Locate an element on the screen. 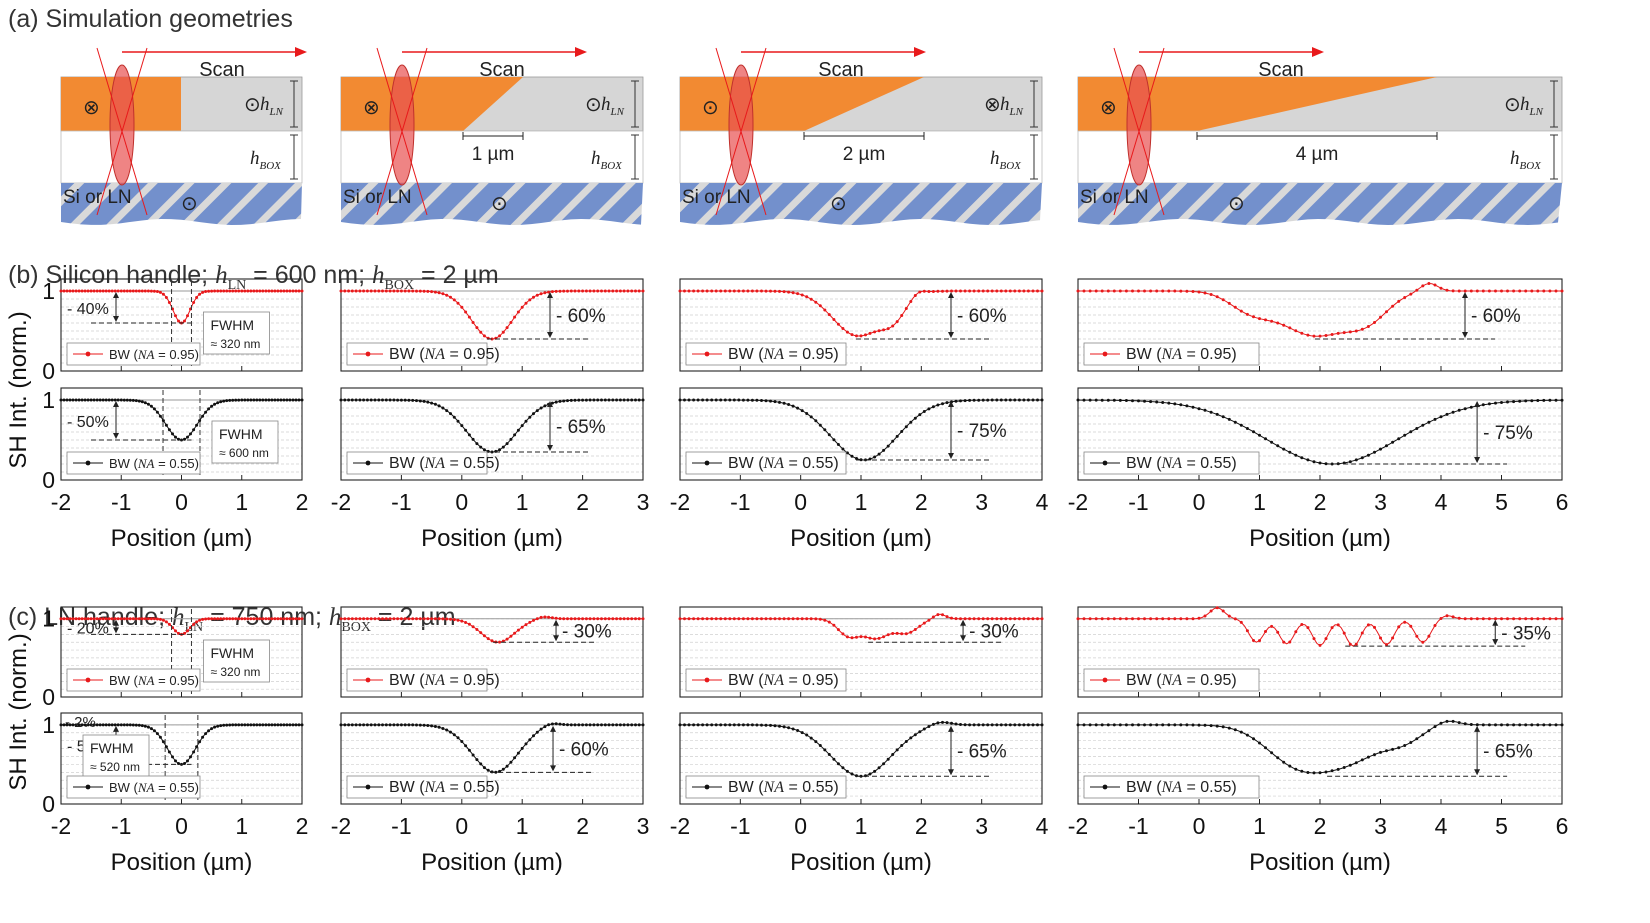  h-box-label: hBOX is located at coordinates (607, 160).